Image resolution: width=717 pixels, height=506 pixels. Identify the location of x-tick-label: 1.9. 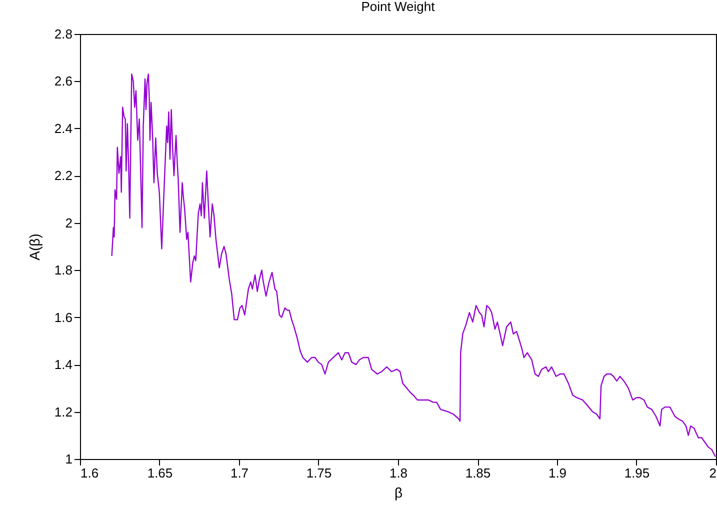
(557, 473).